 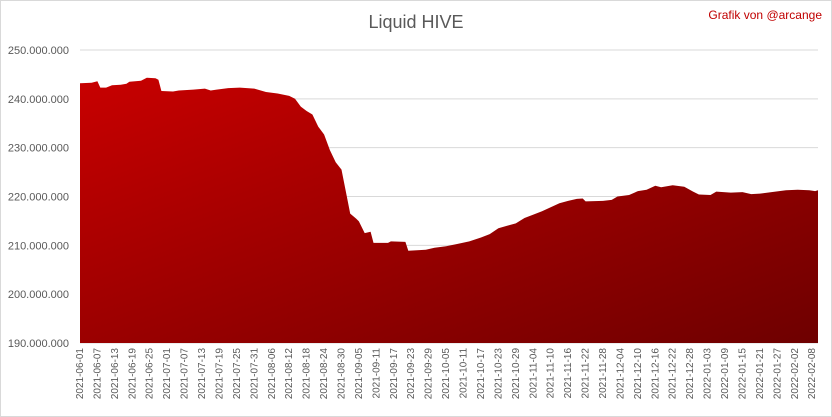 What do you see at coordinates (132, 374) in the screenshot?
I see `x-tick-label: 2021-06-19` at bounding box center [132, 374].